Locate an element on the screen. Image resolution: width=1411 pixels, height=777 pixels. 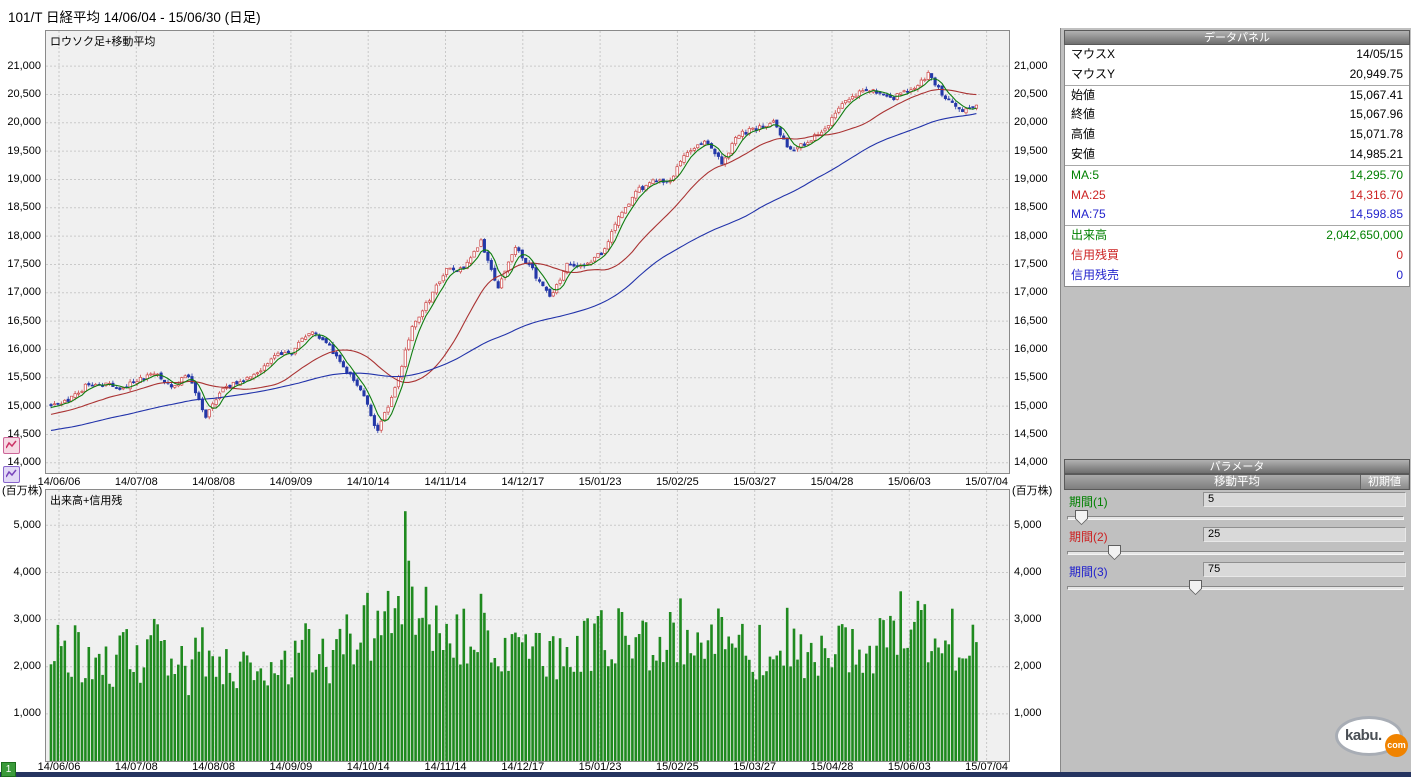
price-y-axis-label: 20,500 is located at coordinates (24, 93).